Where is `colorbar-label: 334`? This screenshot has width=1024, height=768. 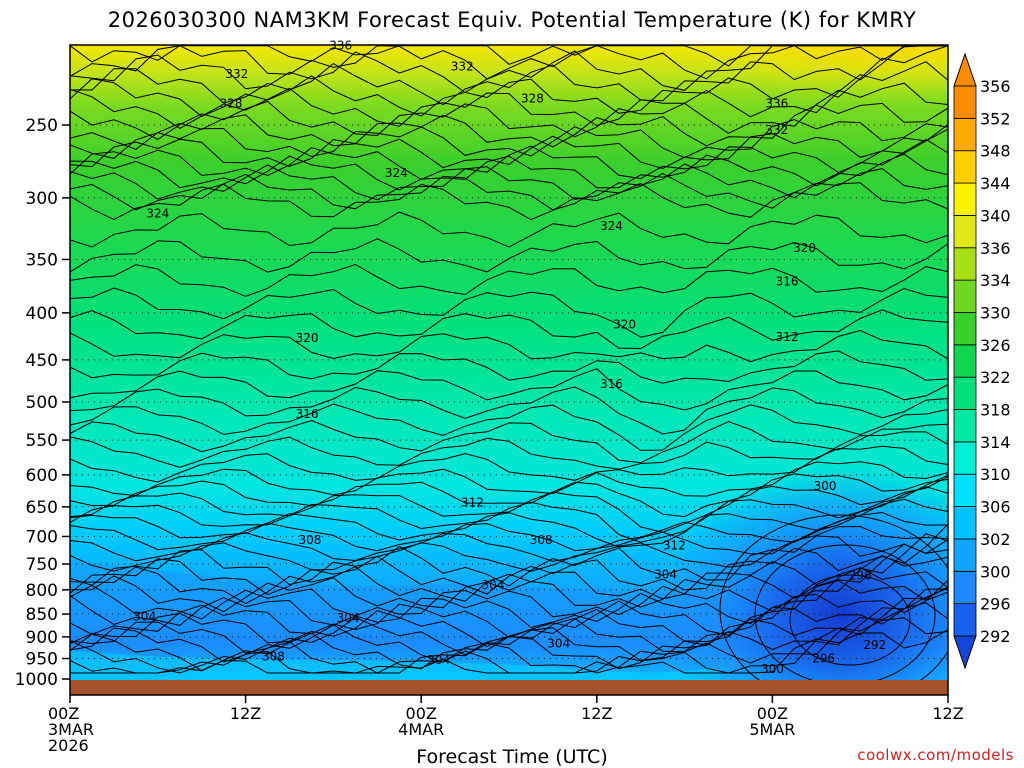 colorbar-label: 334 is located at coordinates (995, 280).